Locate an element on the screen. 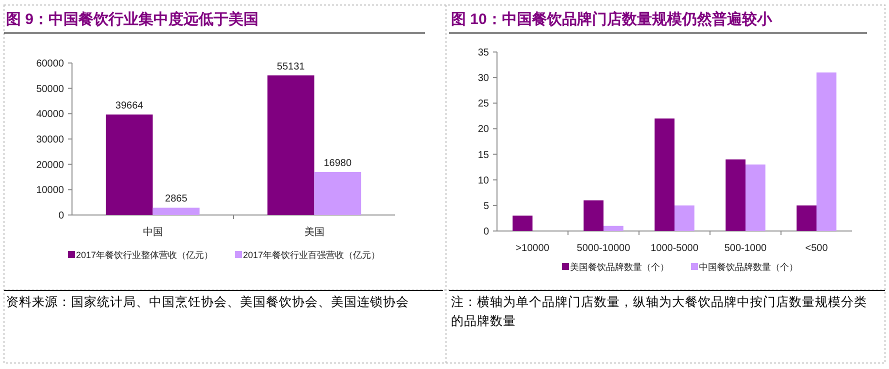  y-tick-label: 10 is located at coordinates (484, 180).